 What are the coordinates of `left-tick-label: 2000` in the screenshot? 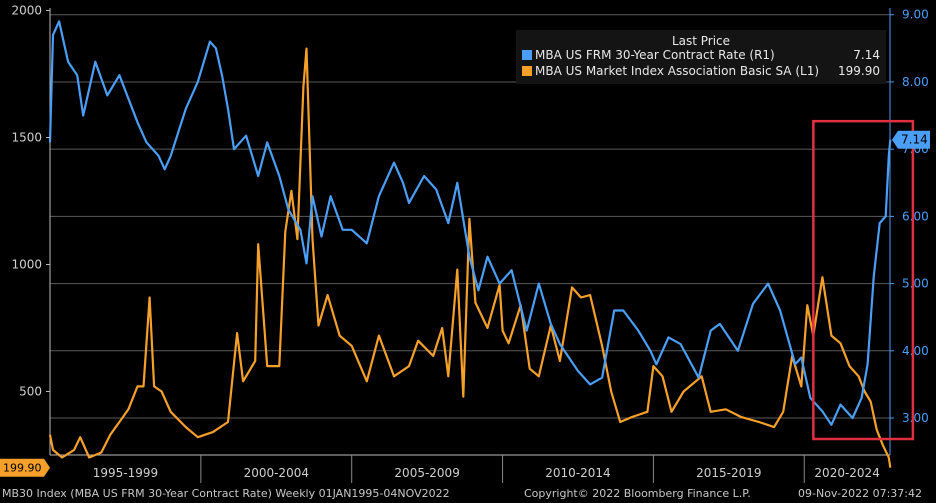 It's located at (26, 11).